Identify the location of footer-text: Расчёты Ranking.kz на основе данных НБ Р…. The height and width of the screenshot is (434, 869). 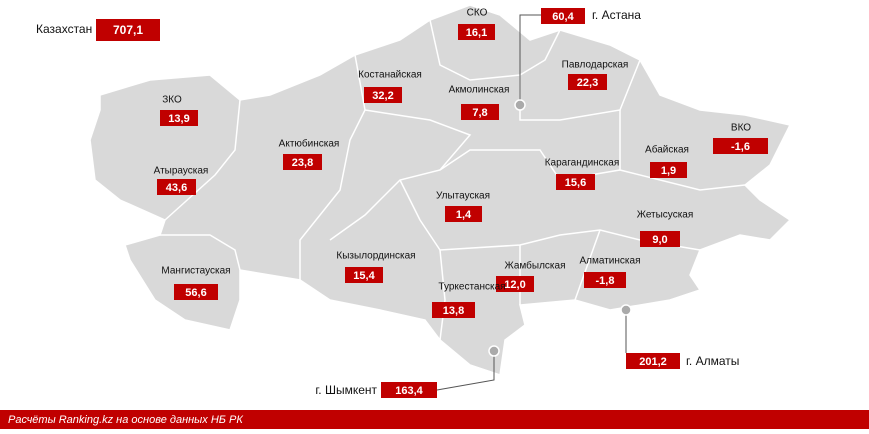
(125, 420).